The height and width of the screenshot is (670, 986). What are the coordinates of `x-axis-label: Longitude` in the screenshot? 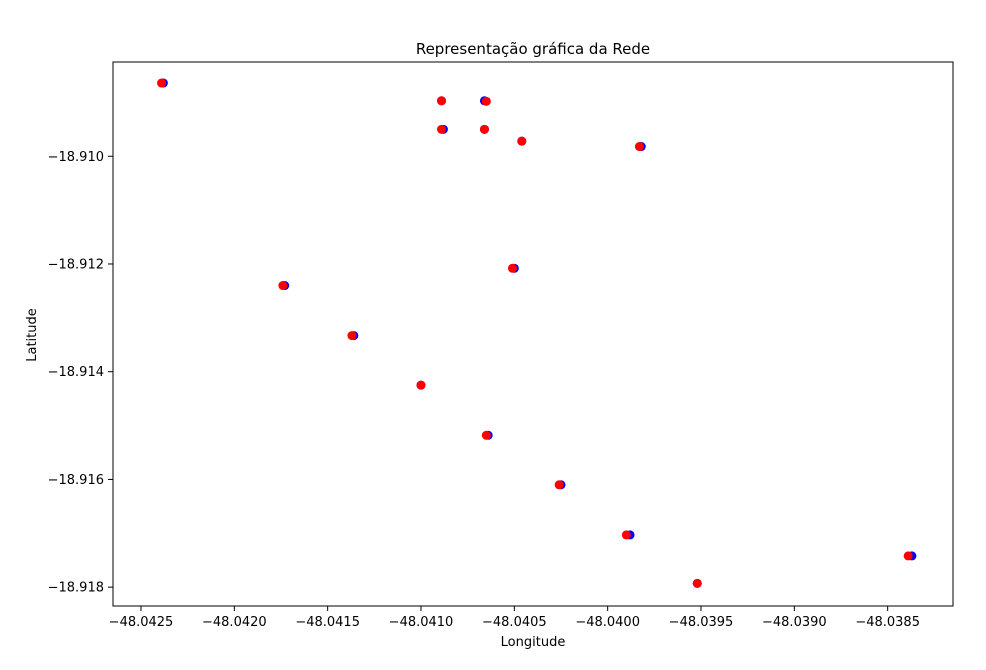 It's located at (533, 642).